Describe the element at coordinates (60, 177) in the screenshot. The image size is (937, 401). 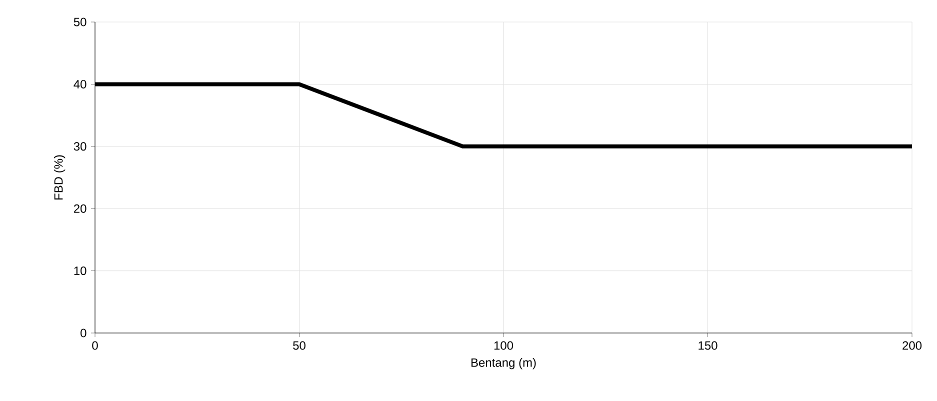
I see `y-axis-title: FBD (%)` at that location.